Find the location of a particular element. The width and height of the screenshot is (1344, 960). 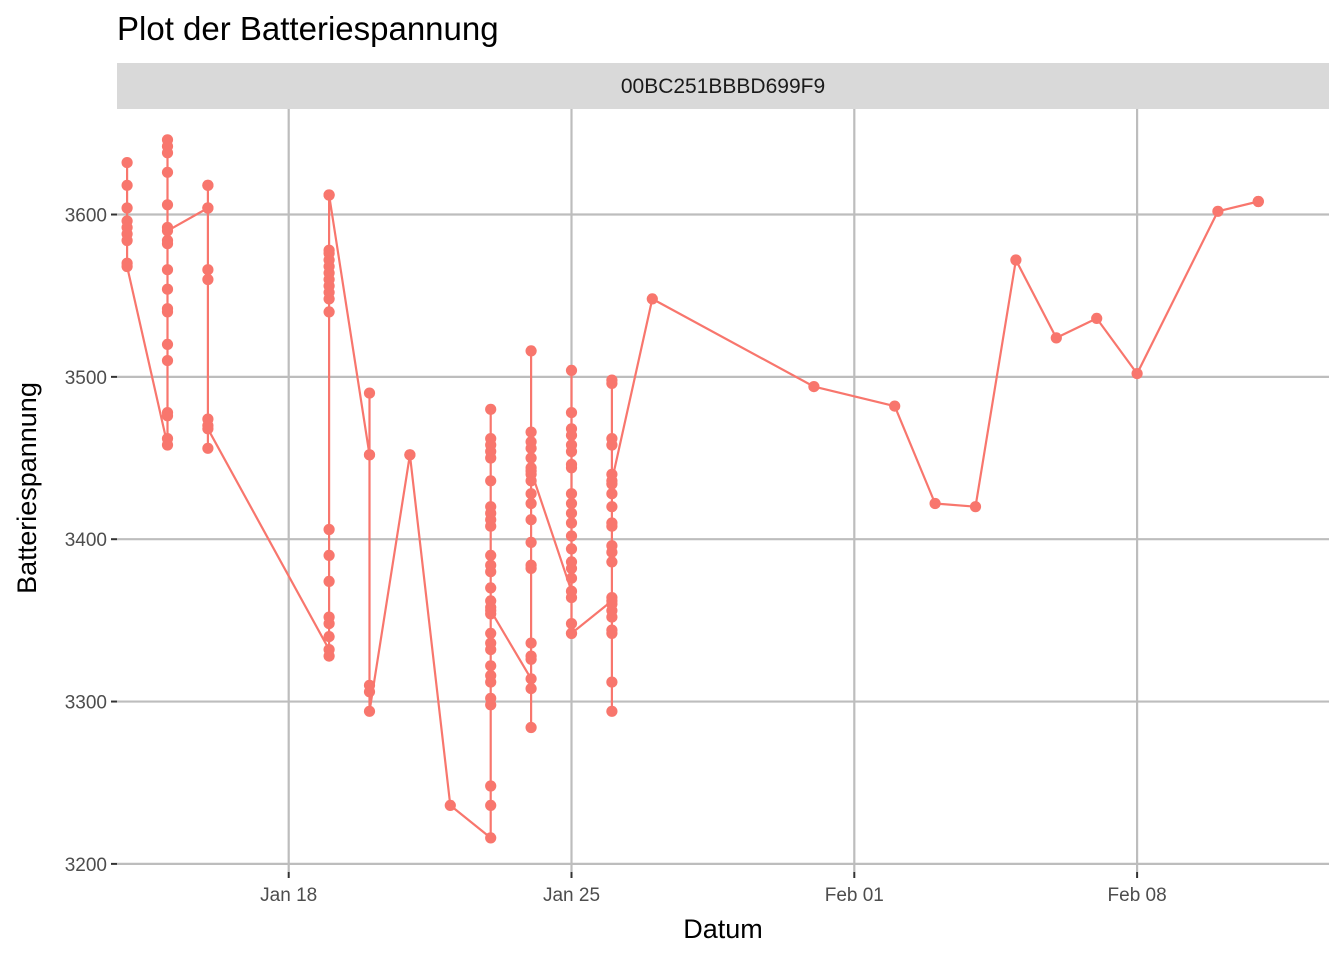

x-tick-label: Jan 18 is located at coordinates (288, 895).